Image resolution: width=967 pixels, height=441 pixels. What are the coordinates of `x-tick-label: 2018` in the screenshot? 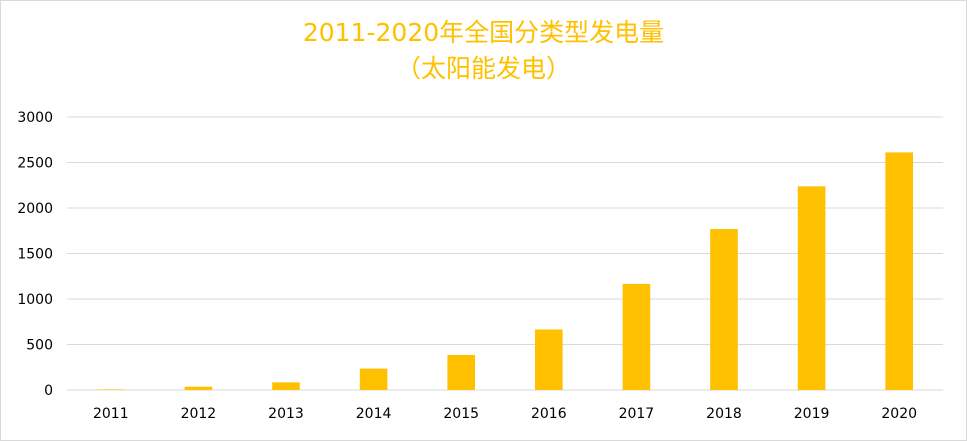 It's located at (724, 414).